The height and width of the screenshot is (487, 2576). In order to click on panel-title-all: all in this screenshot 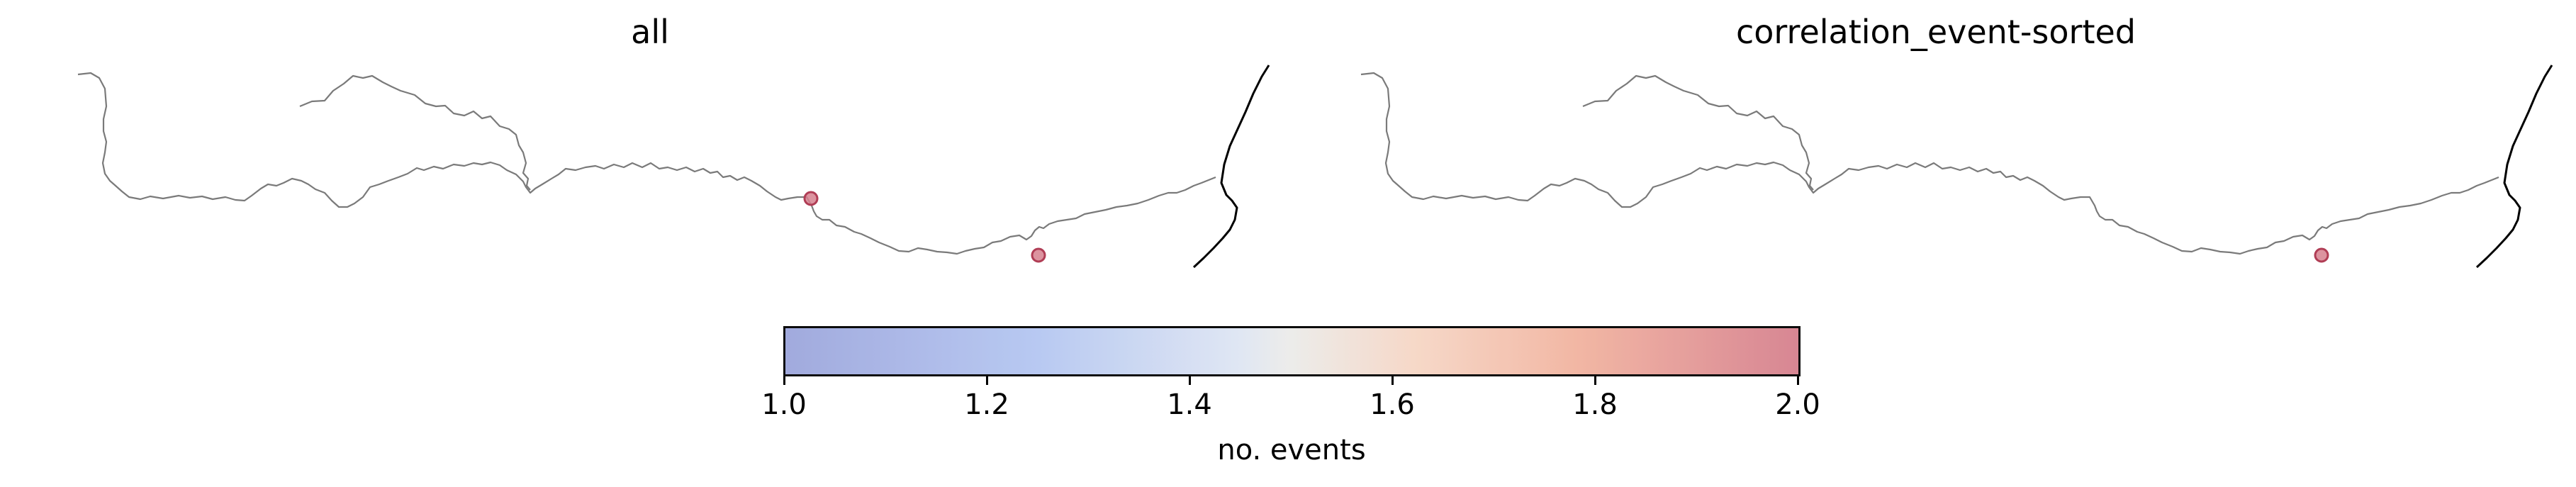, I will do `click(650, 32)`.